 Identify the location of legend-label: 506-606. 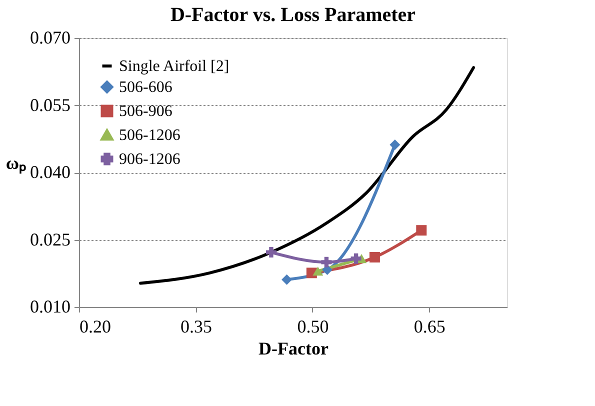
(145, 87).